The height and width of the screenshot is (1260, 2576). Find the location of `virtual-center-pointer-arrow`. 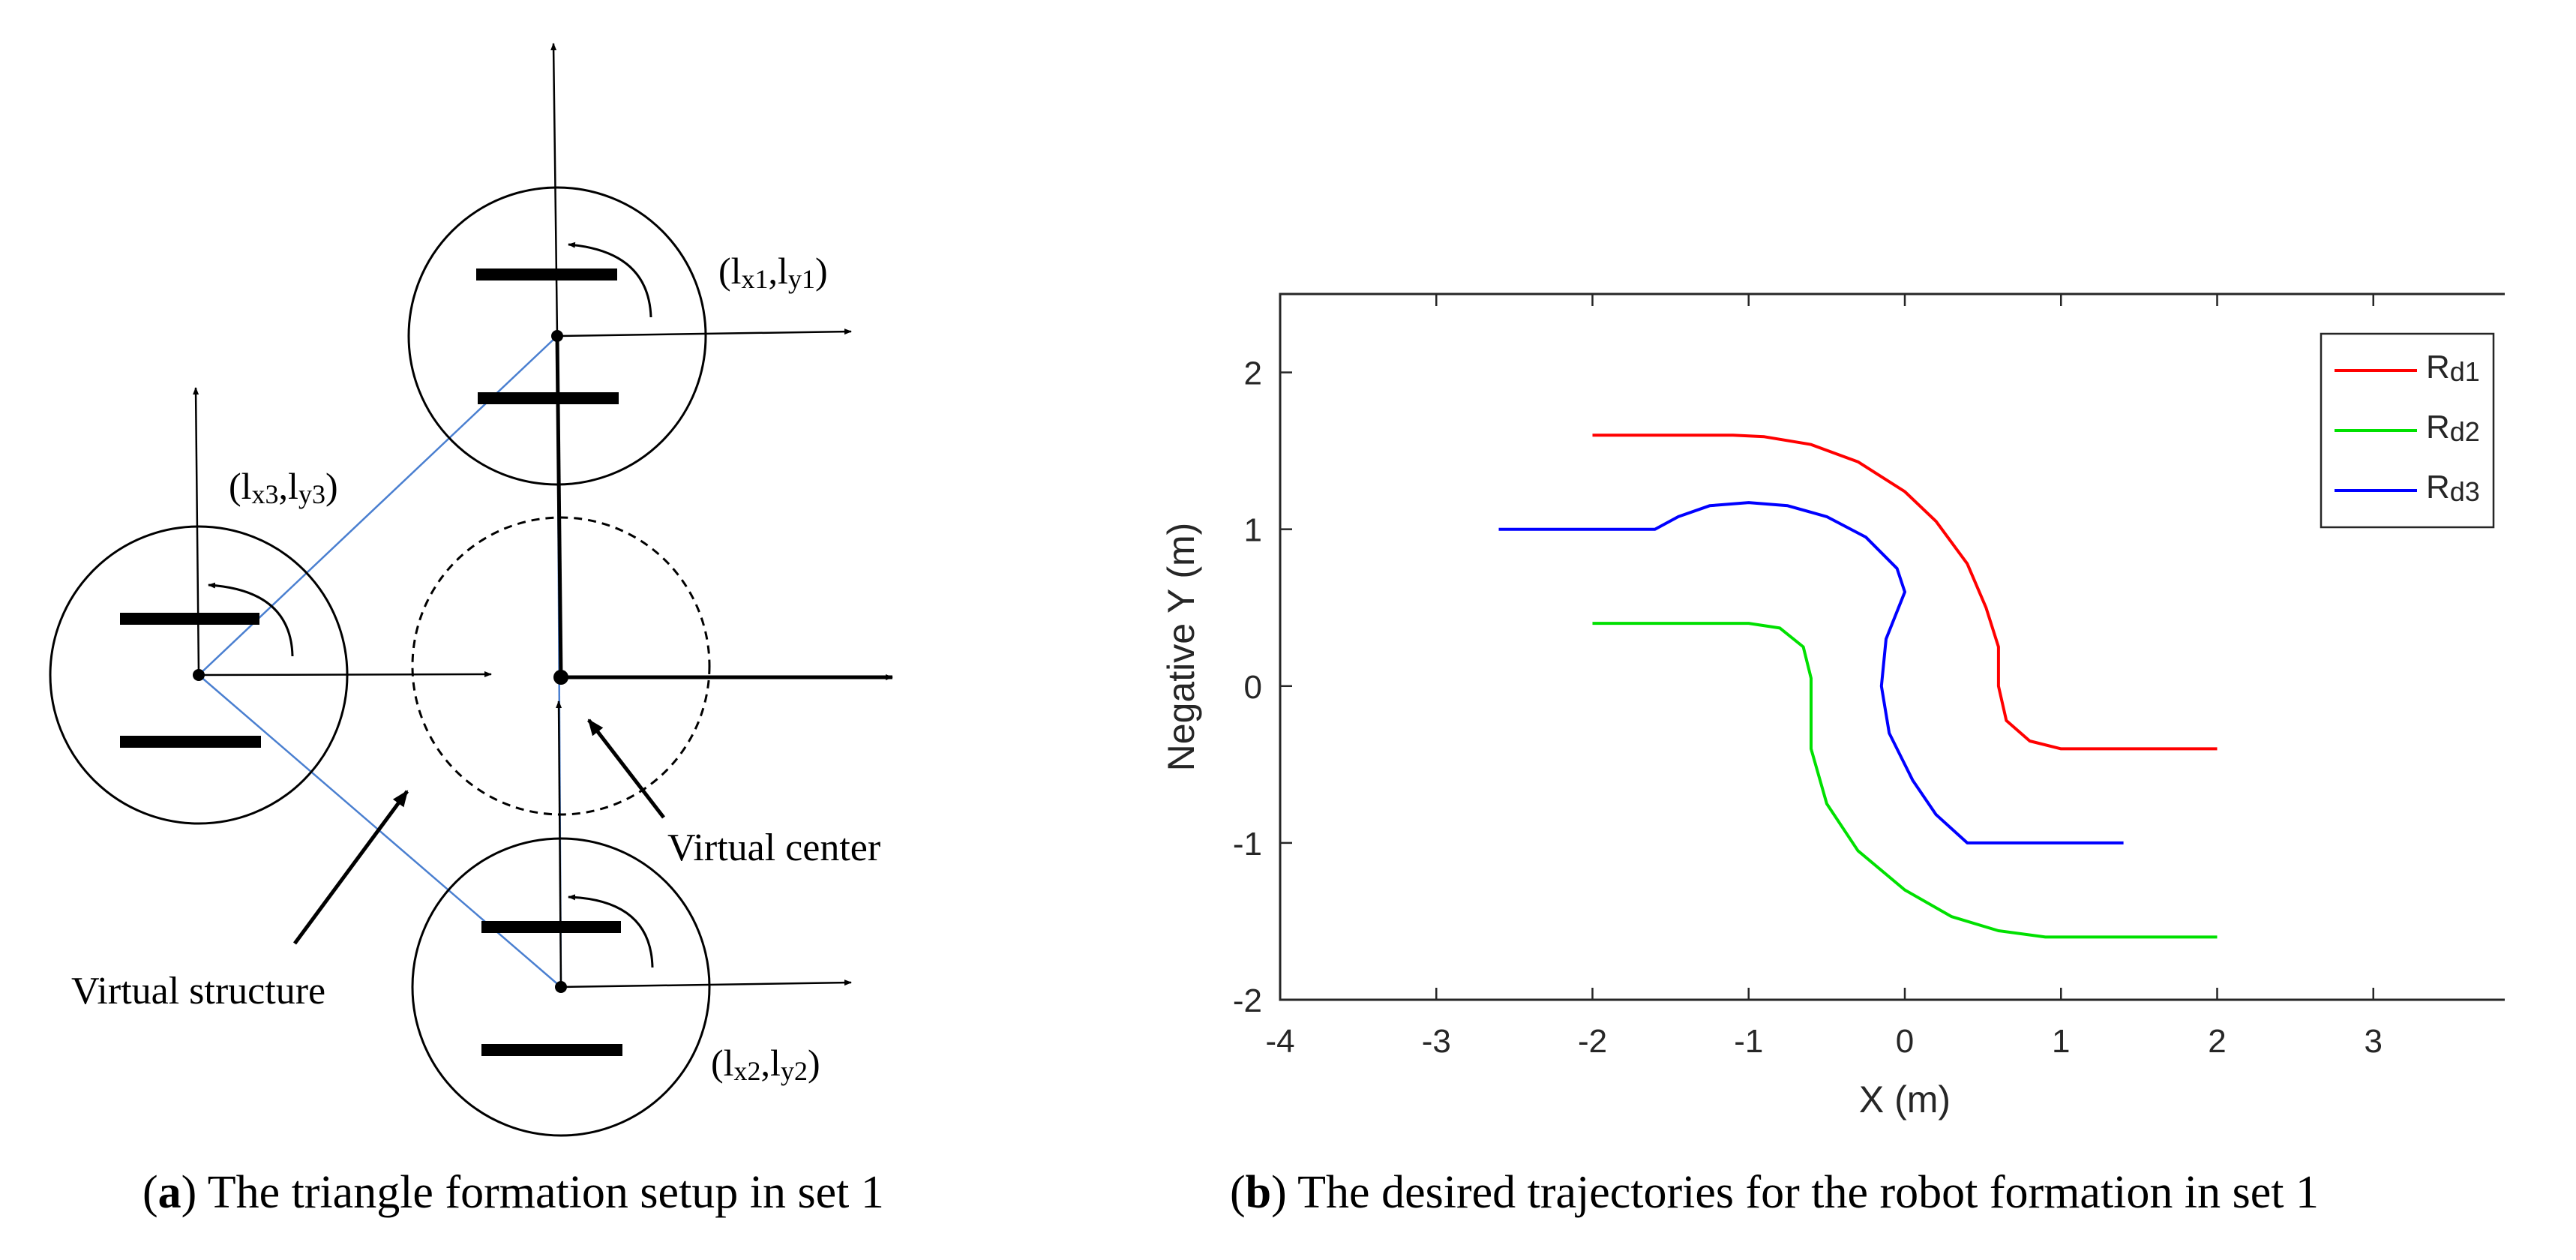

virtual-center-pointer-arrow is located at coordinates (626, 768).